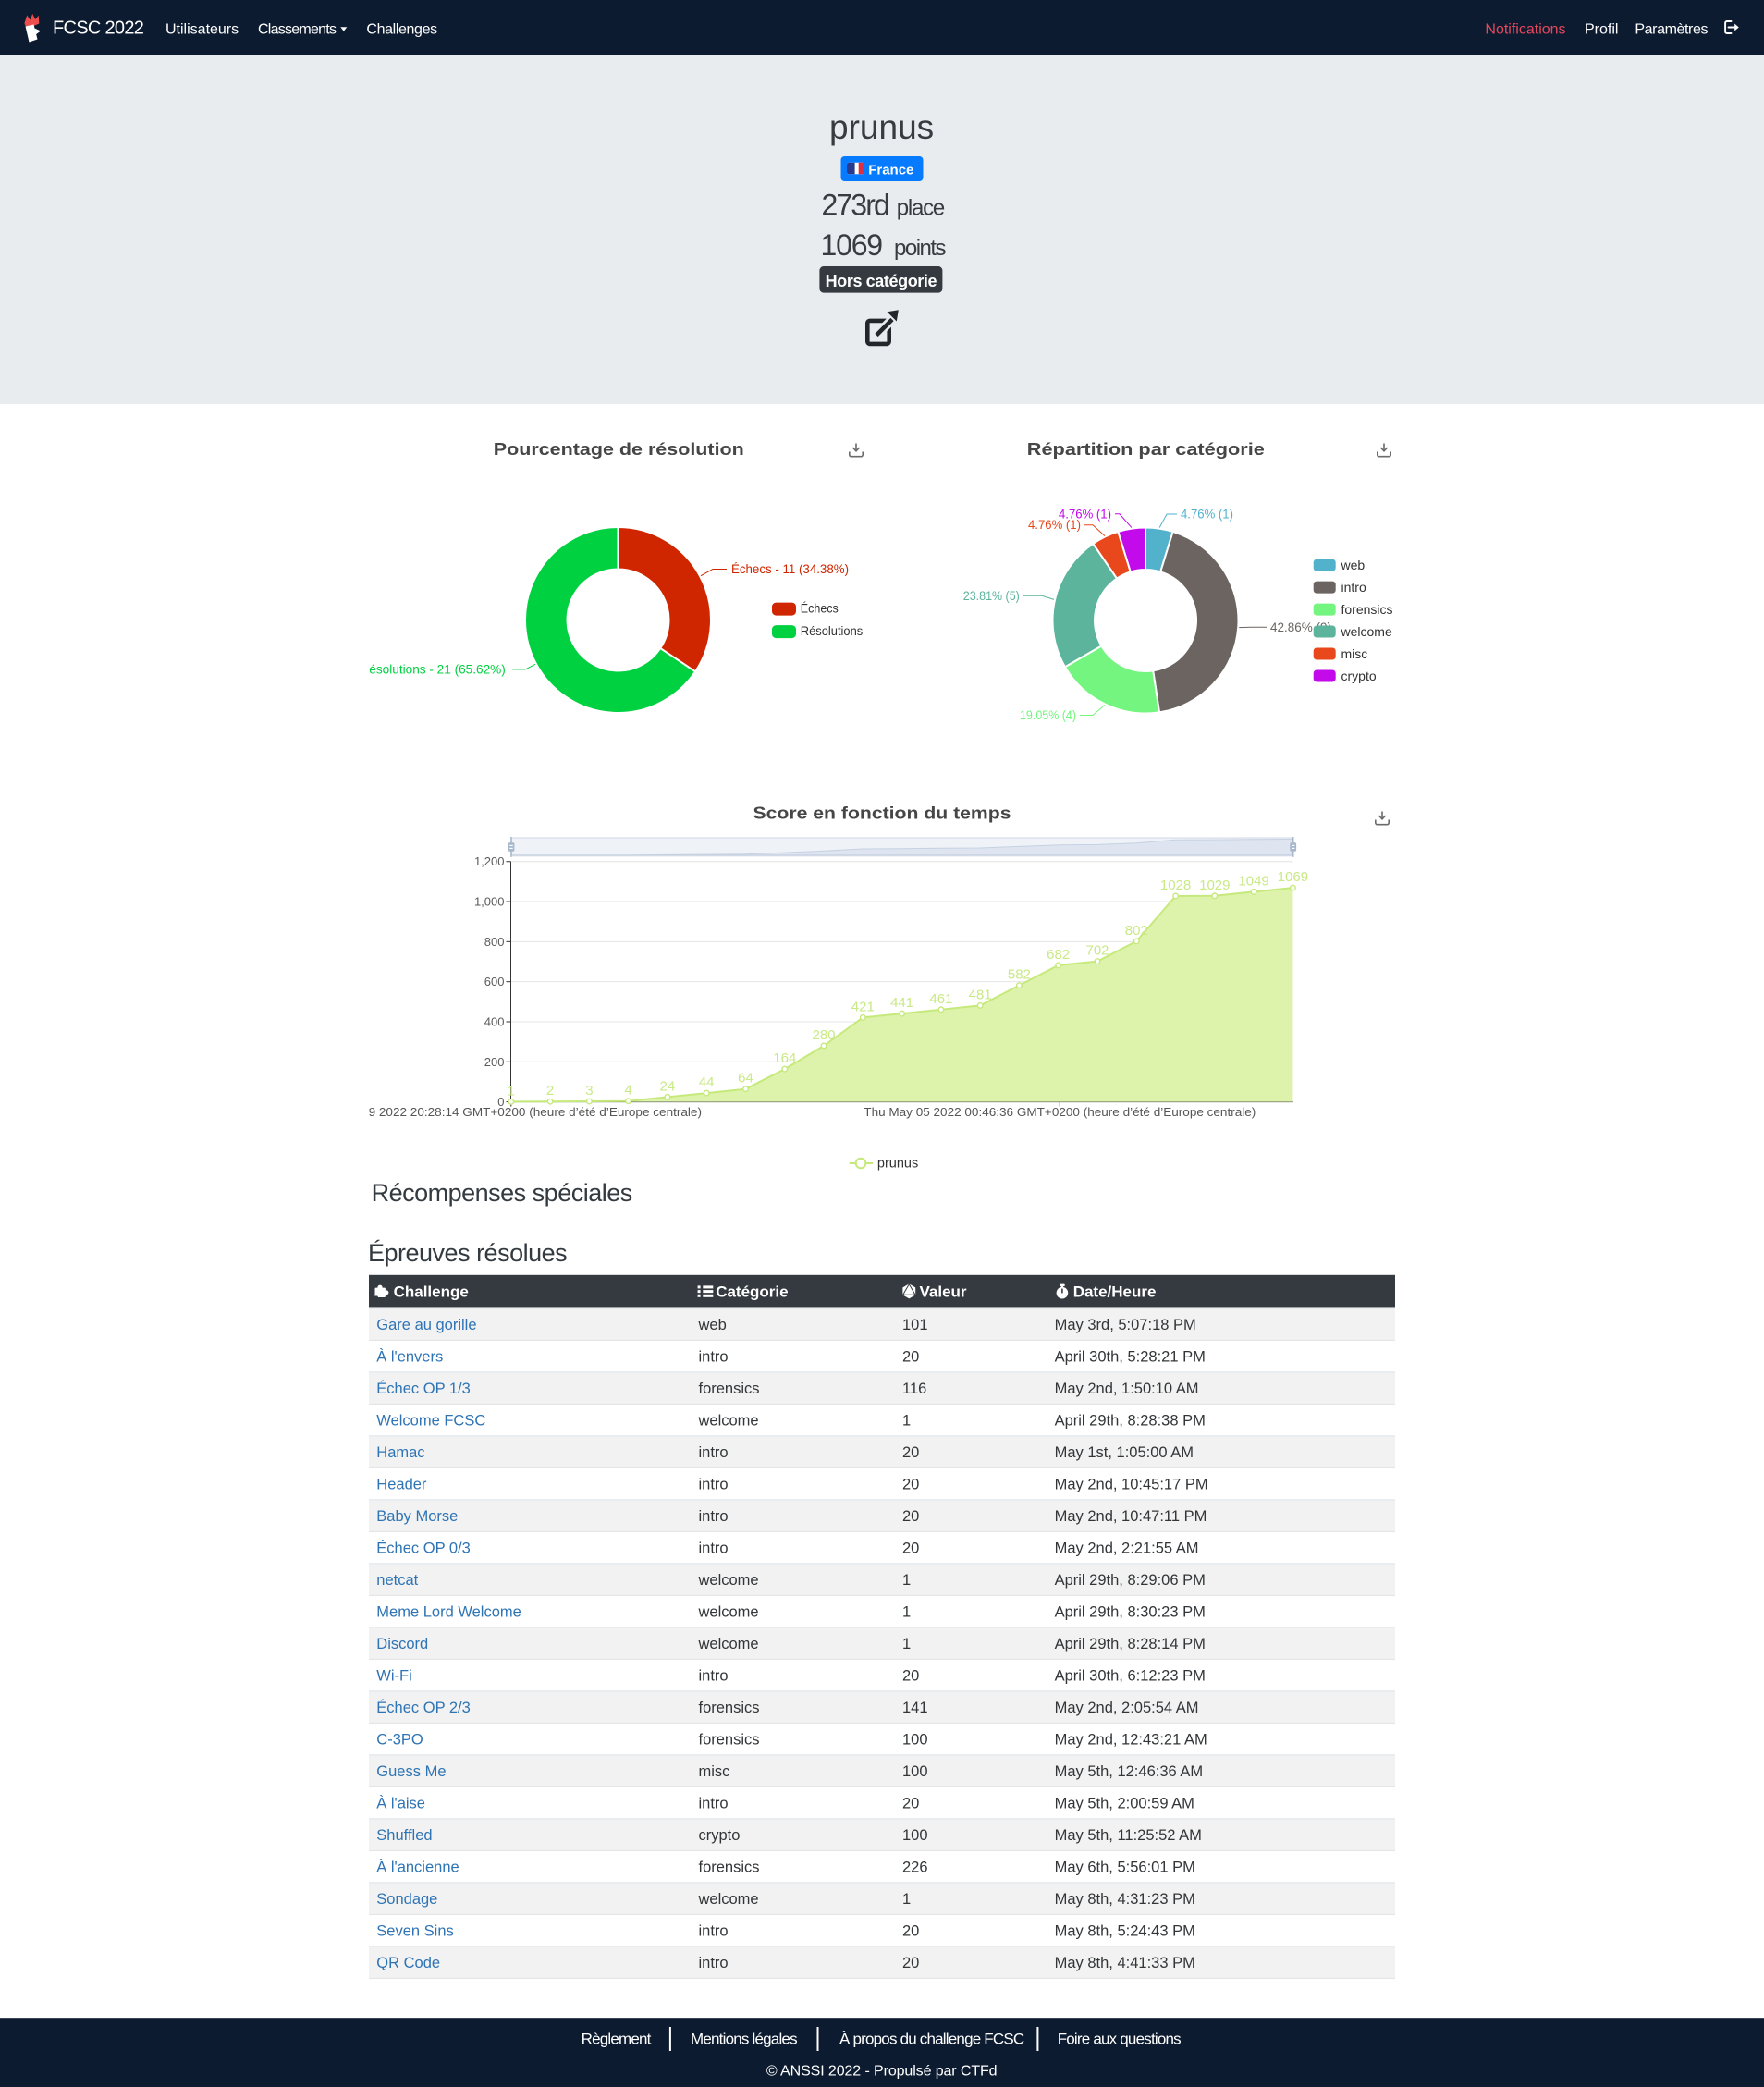 Image resolution: width=1764 pixels, height=2087 pixels. Describe the element at coordinates (298, 30) in the screenshot. I see `svg-text: Classements` at that location.